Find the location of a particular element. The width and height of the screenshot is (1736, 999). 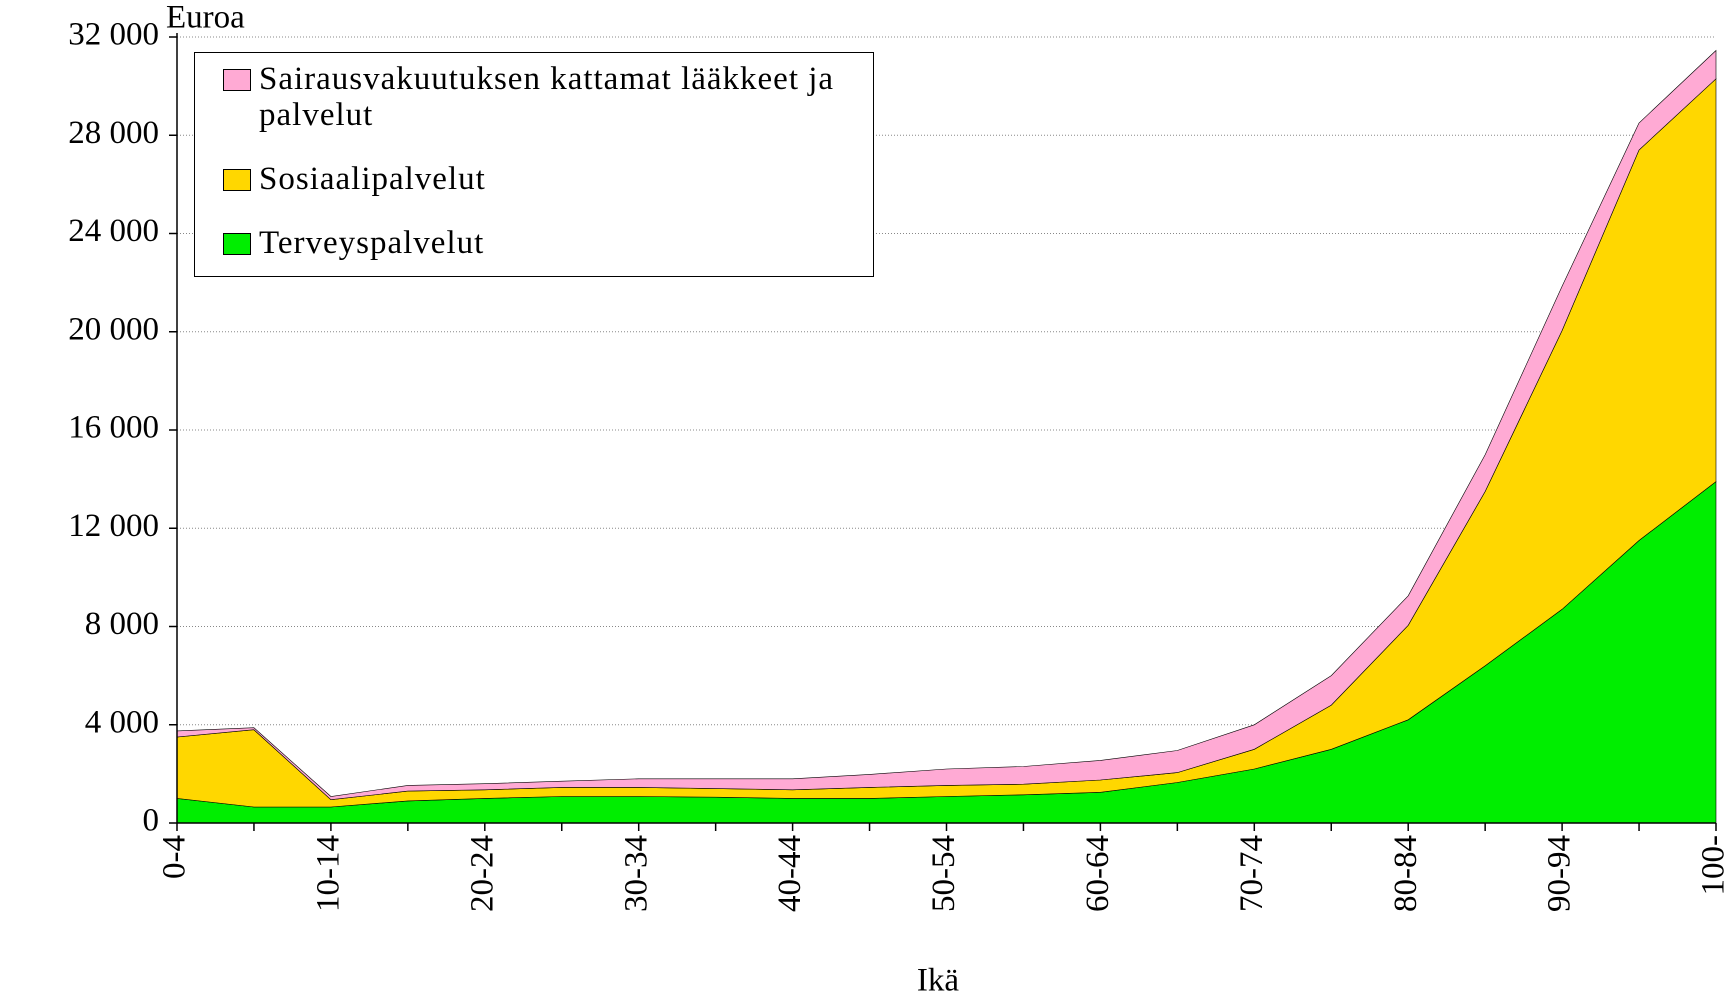

y-tick-label: 0 is located at coordinates (151, 821).